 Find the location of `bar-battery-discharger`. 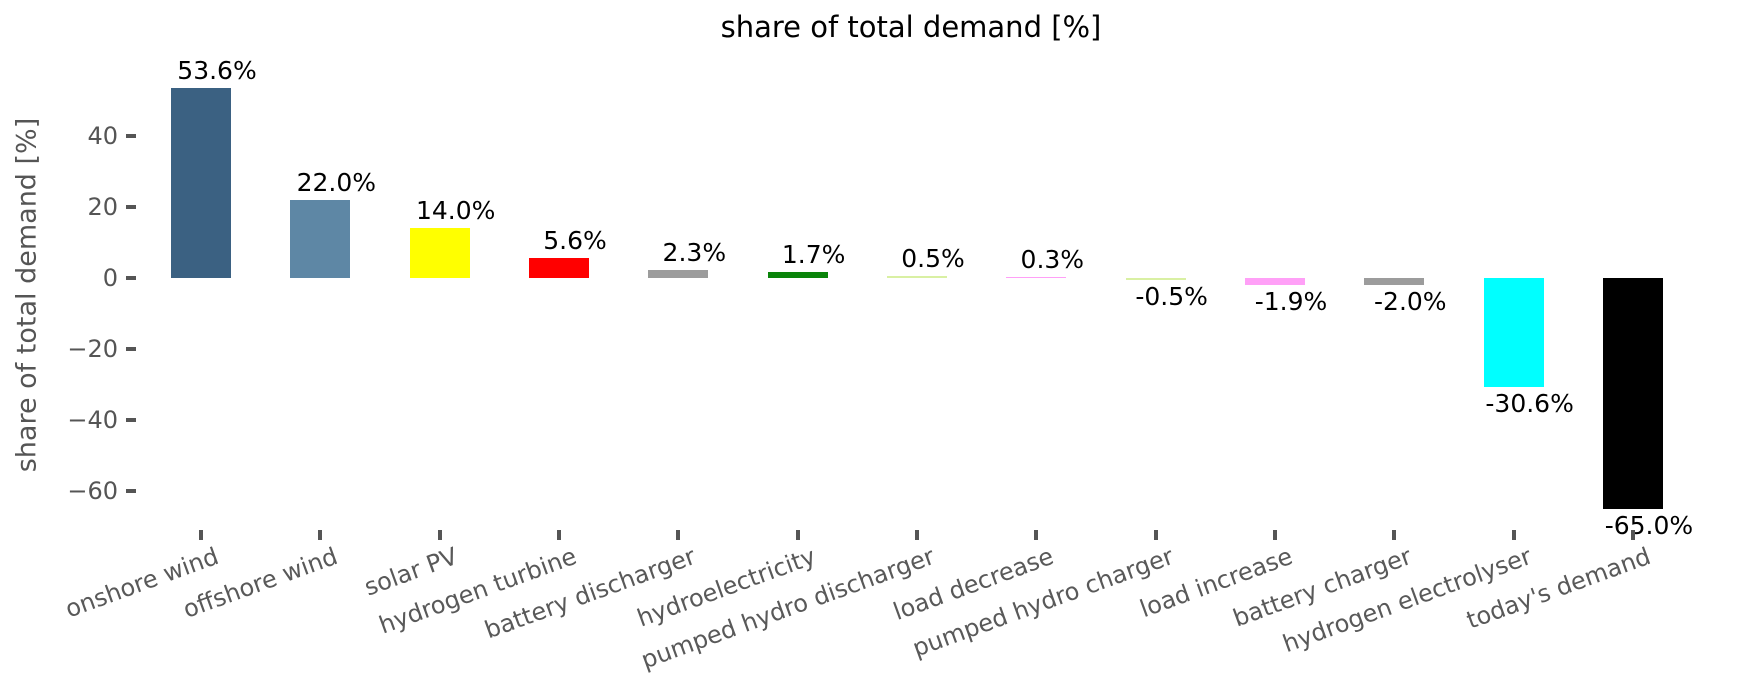

bar-battery-discharger is located at coordinates (678, 273).